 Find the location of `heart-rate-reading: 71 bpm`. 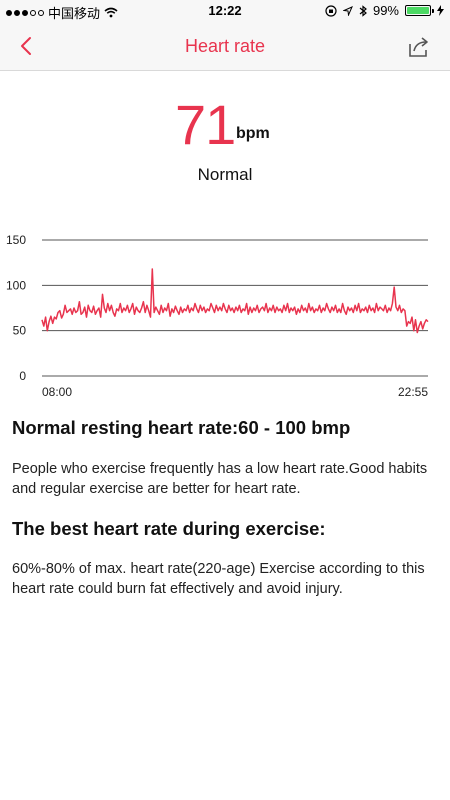

heart-rate-reading: 71 bpm is located at coordinates (225, 125).